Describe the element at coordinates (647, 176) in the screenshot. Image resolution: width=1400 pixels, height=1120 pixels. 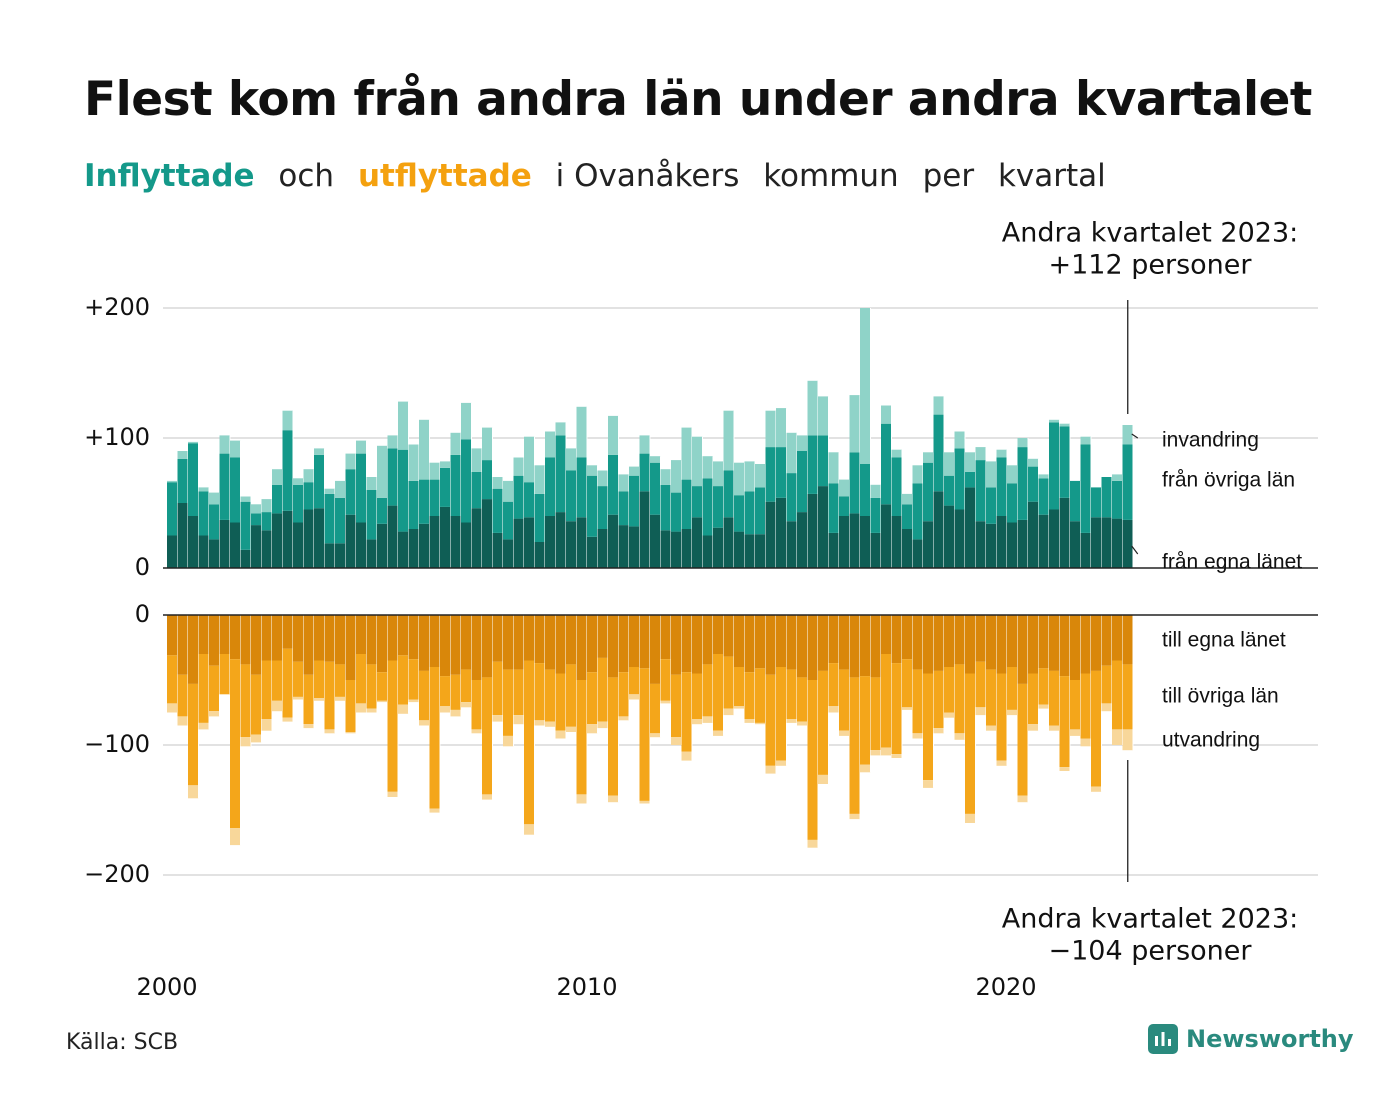
I see `subtitle-kommun-name: i Ovanåkers` at that location.